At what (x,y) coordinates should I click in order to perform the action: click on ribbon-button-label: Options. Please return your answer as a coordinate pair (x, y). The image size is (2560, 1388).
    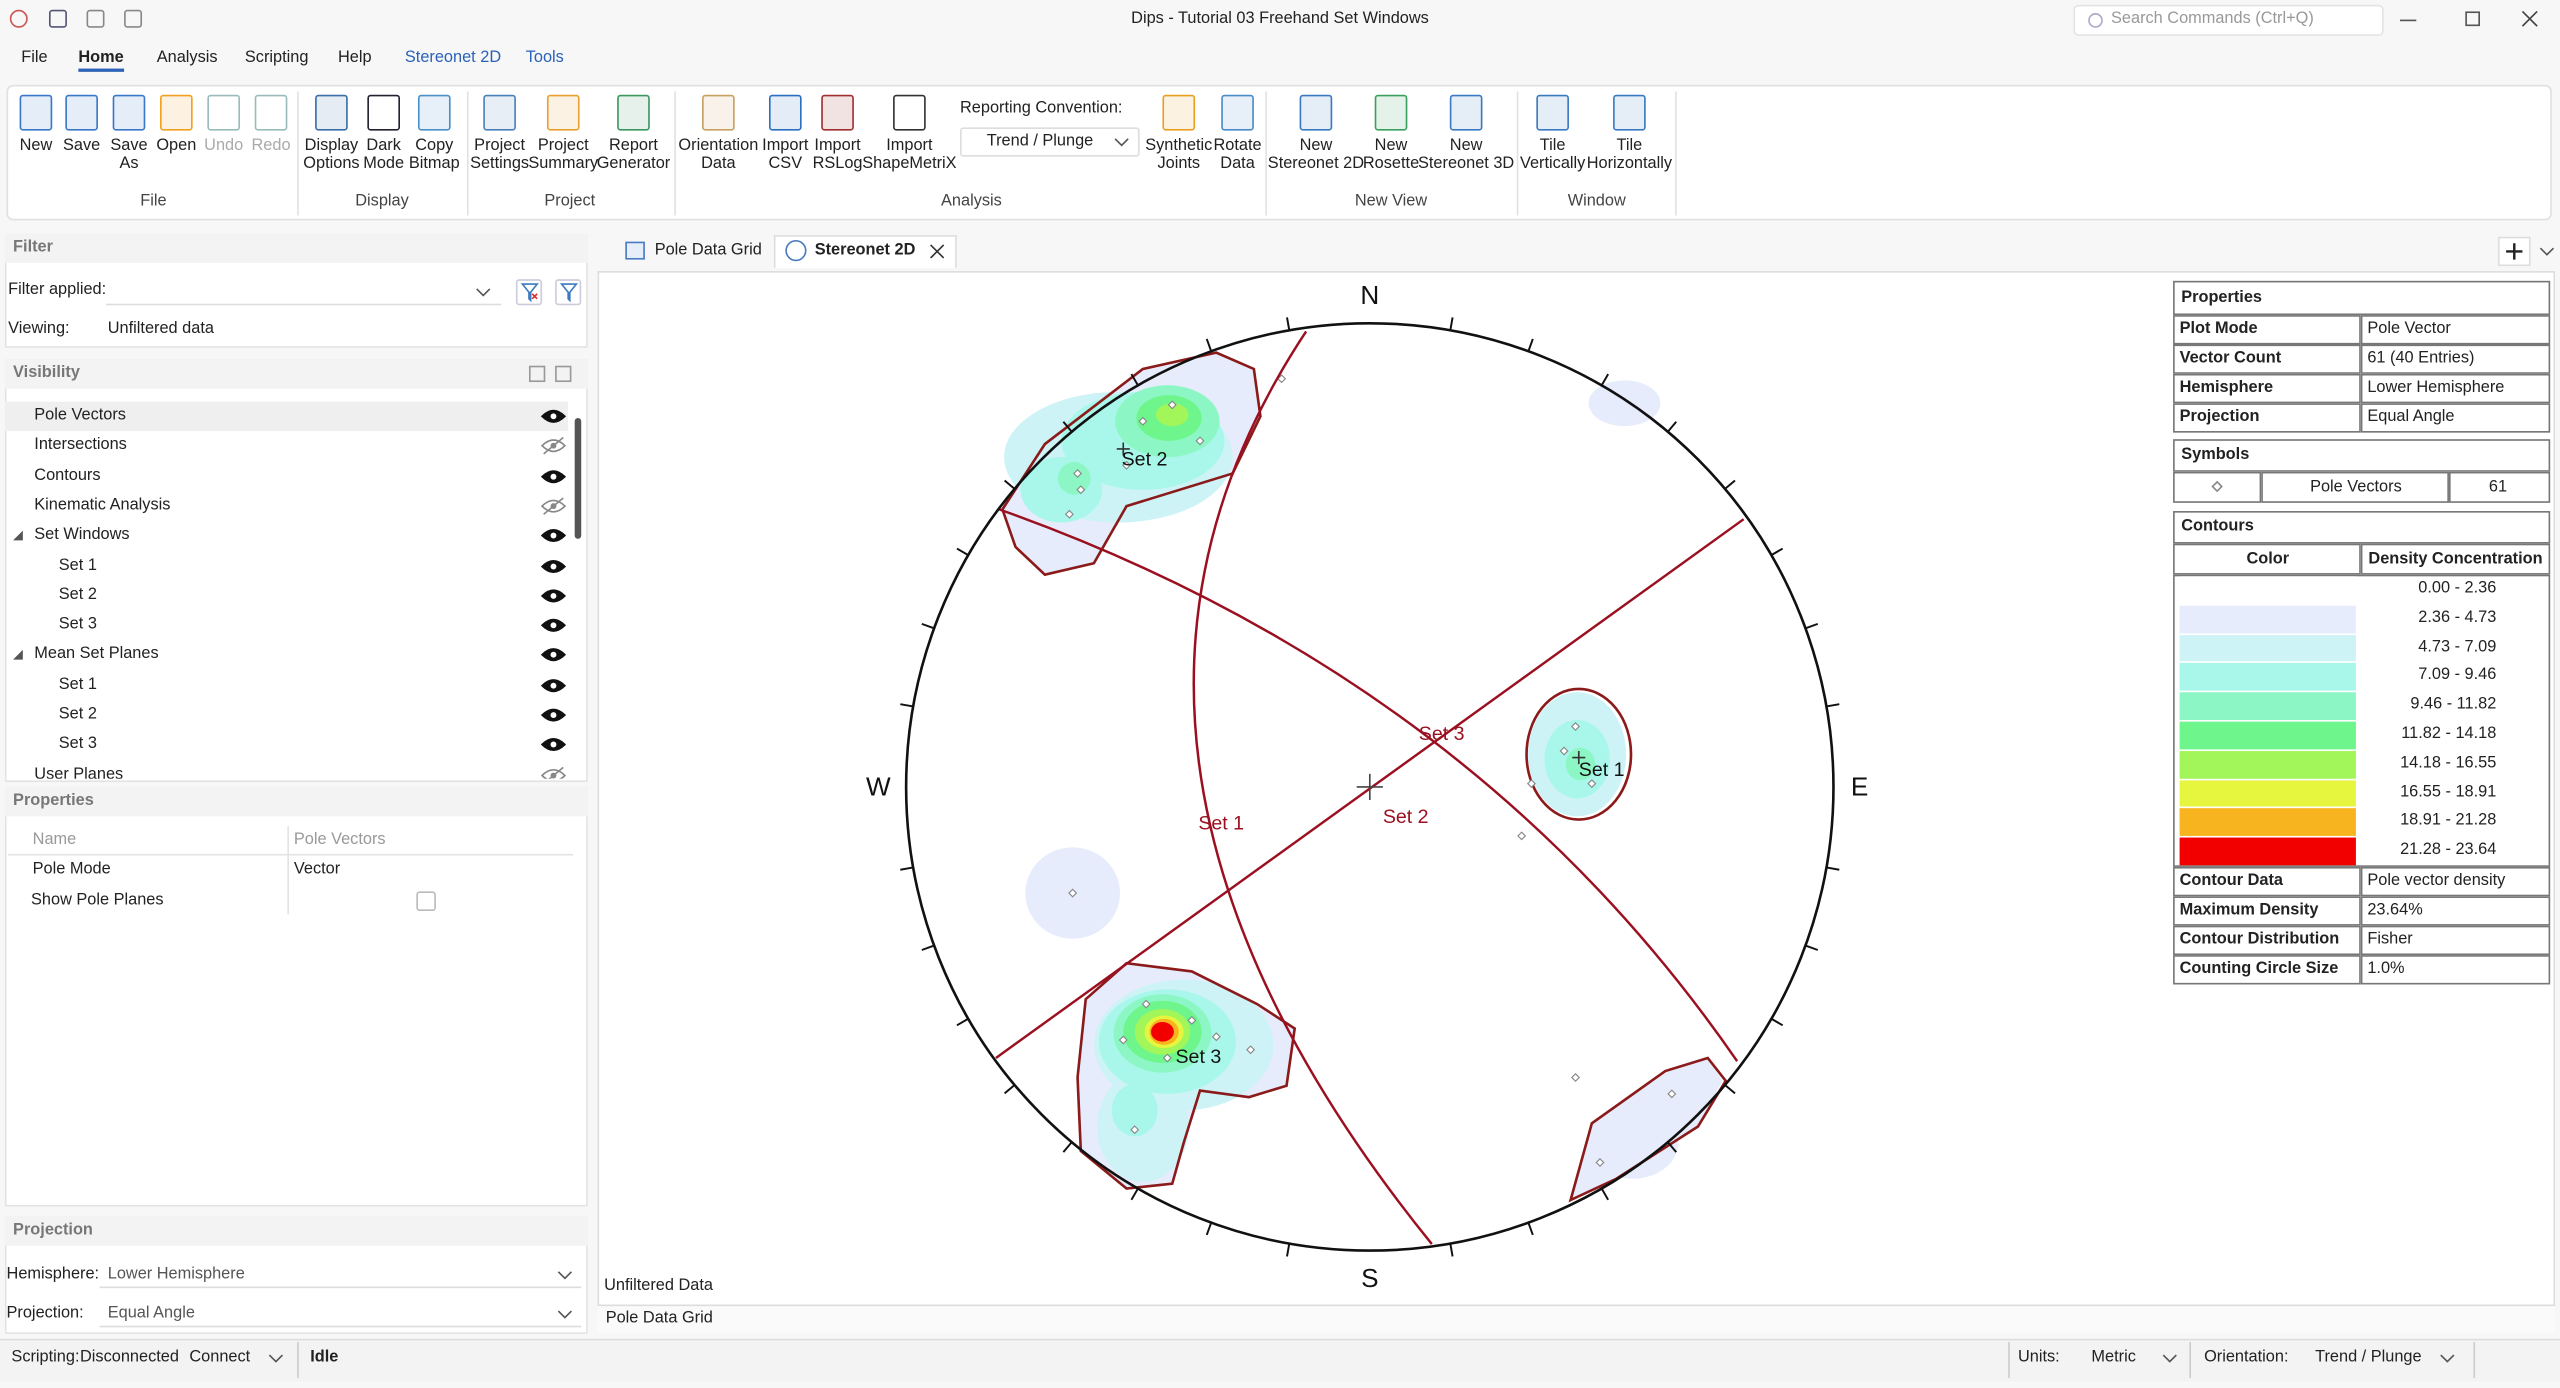
    Looking at the image, I should click on (331, 164).